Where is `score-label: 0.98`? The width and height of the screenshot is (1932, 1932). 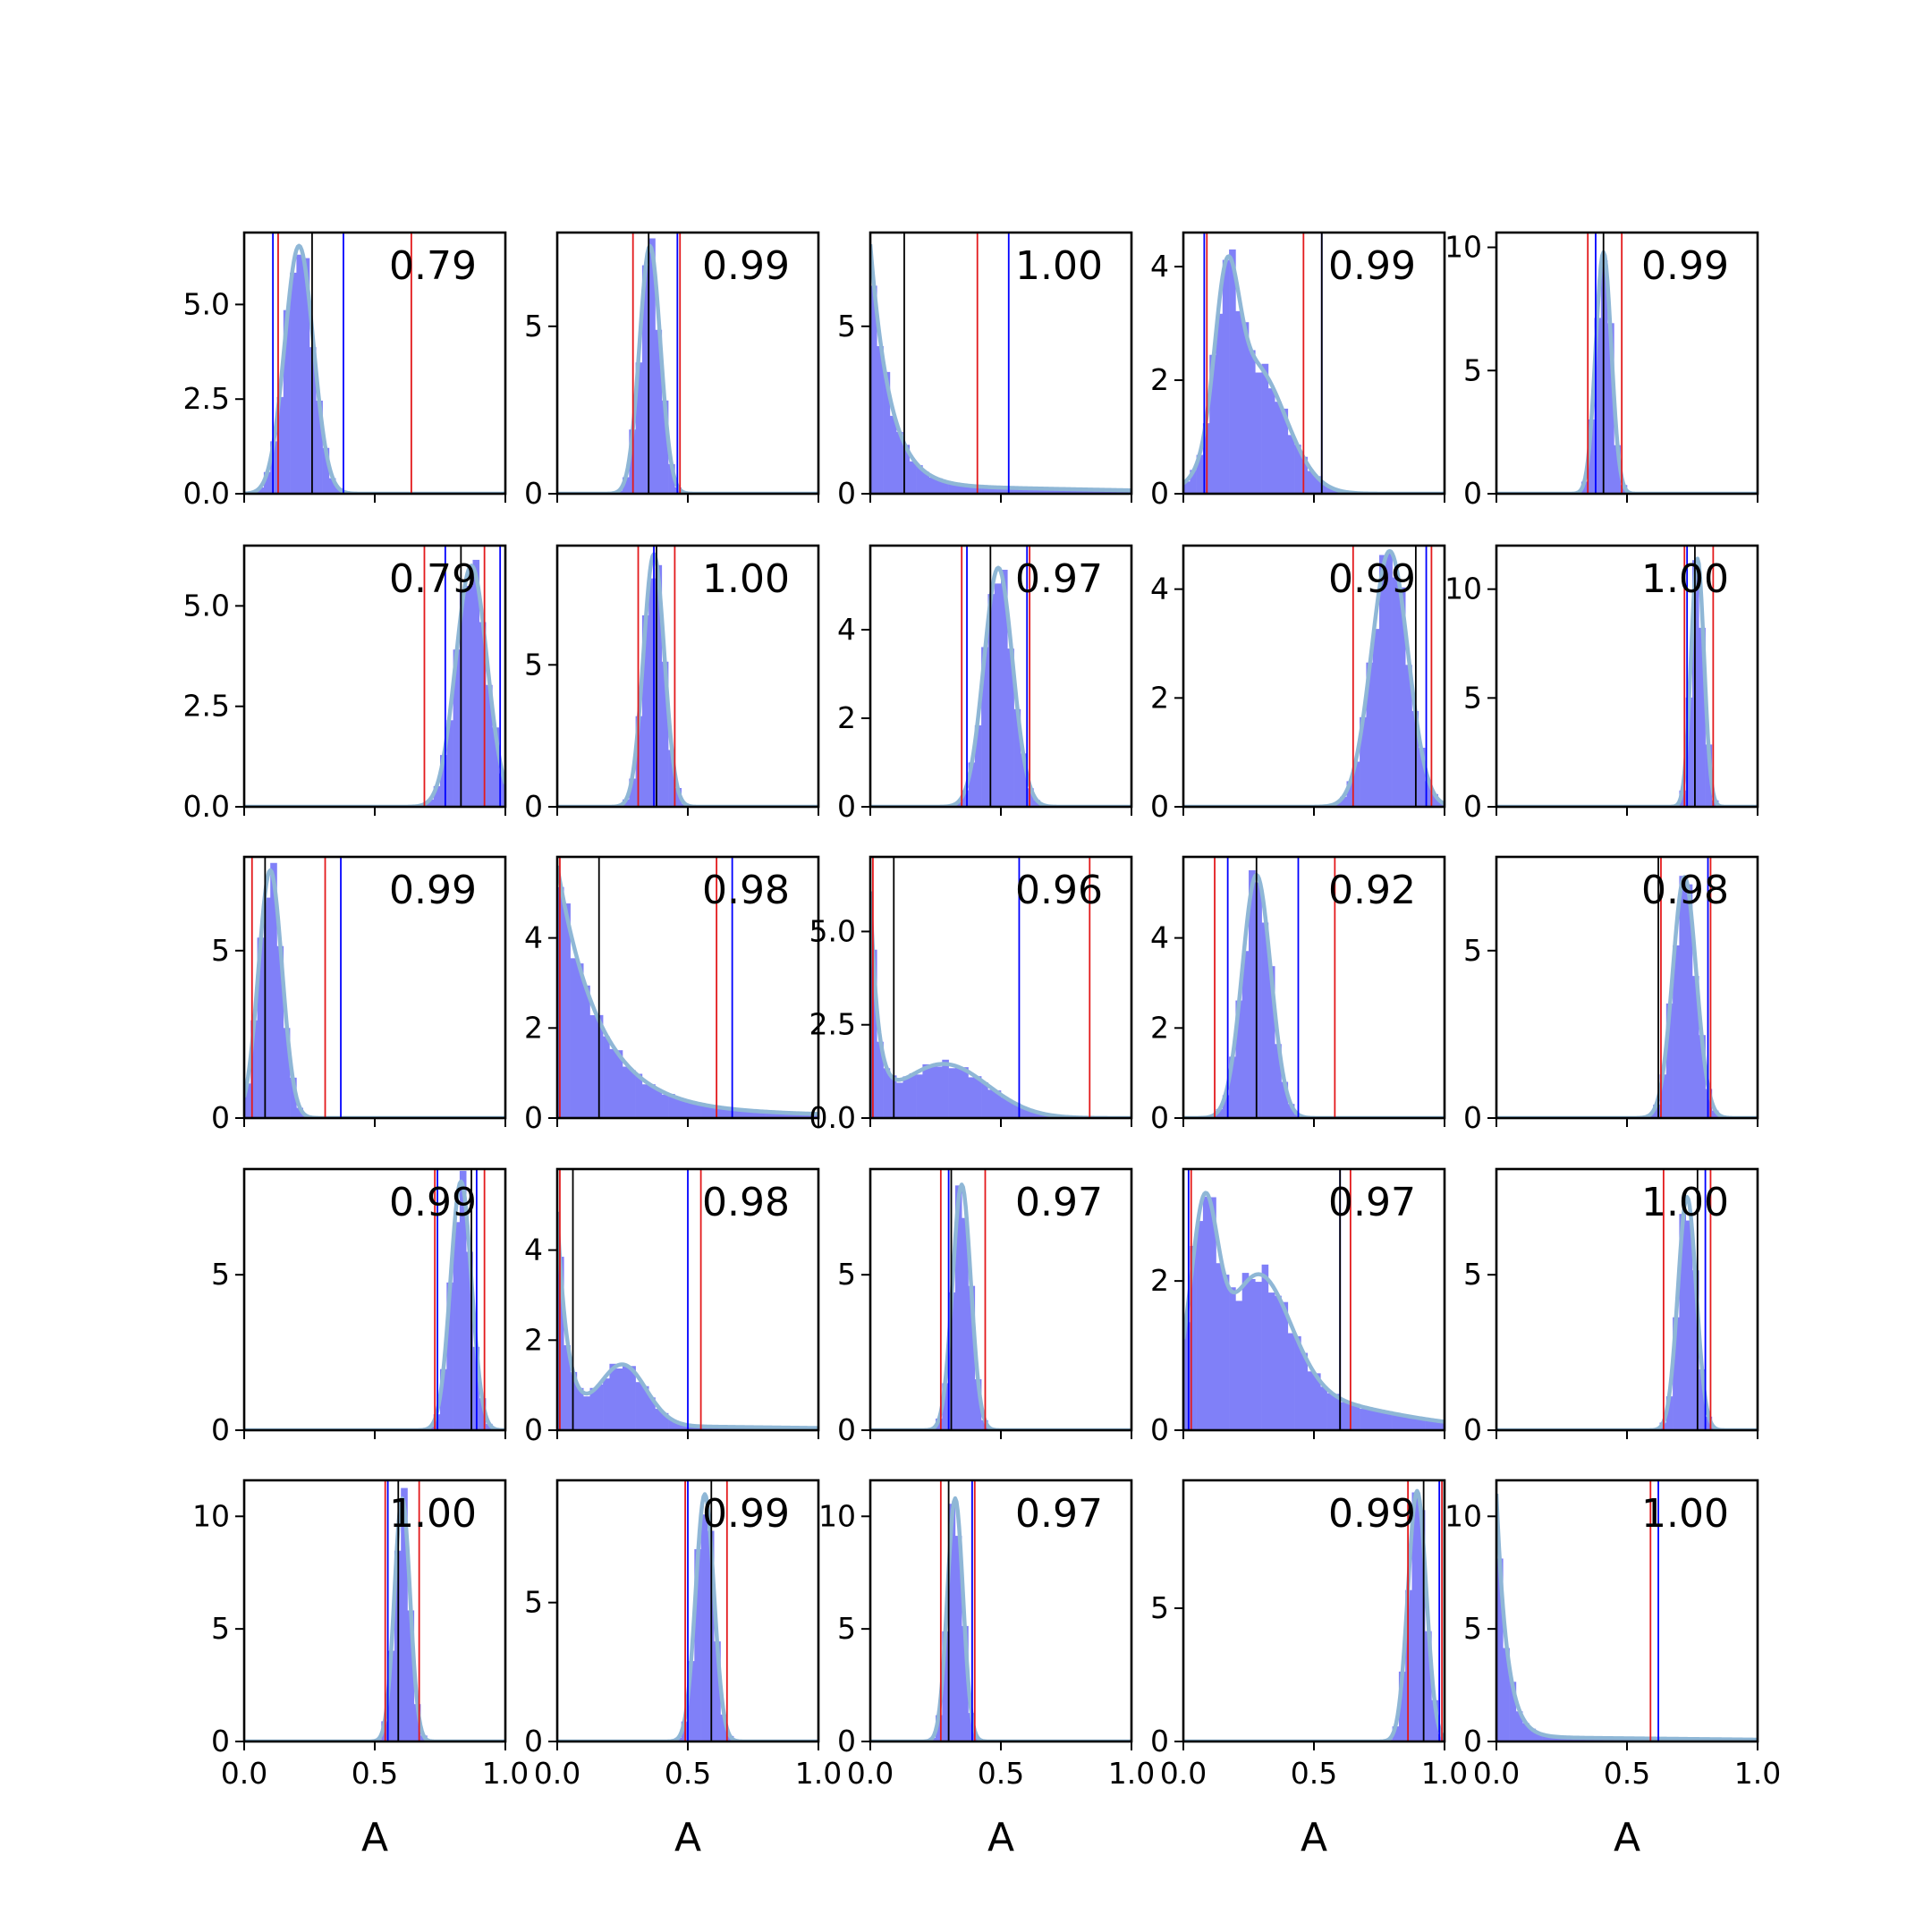 score-label: 0.98 is located at coordinates (1685, 890).